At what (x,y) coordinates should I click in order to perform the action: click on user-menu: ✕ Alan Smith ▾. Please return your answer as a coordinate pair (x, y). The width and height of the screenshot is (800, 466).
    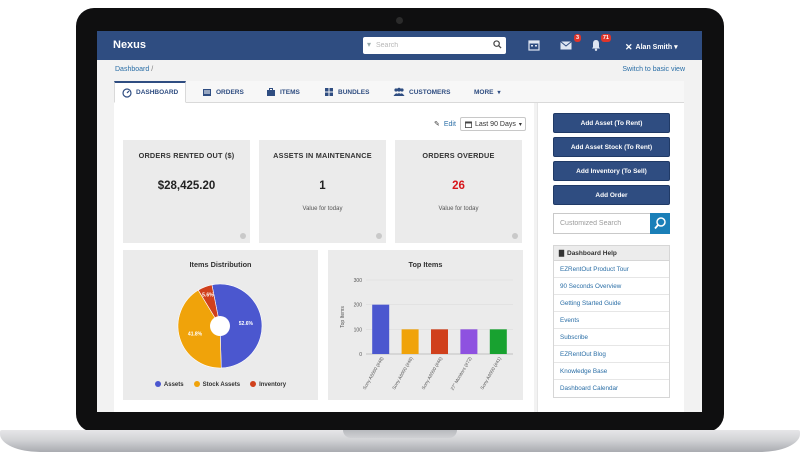
    Looking at the image, I should click on (651, 46).